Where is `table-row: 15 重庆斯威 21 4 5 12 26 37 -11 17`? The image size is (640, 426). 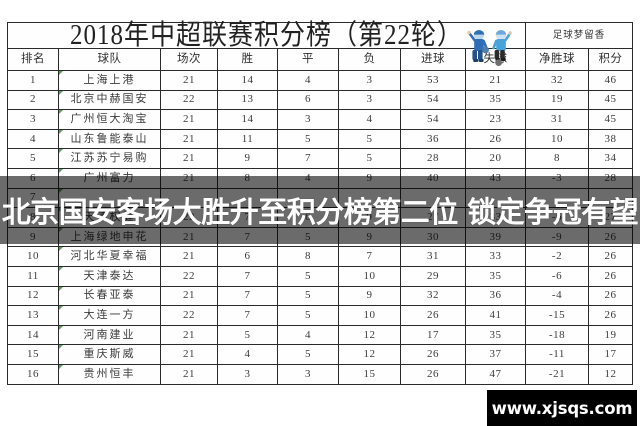 table-row: 15 重庆斯威 21 4 5 12 26 37 -11 17 is located at coordinates (320, 354).